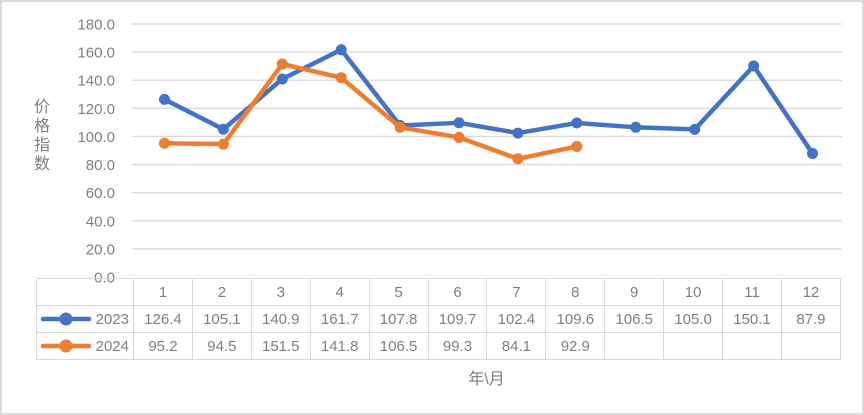  What do you see at coordinates (457, 346) in the screenshot?
I see `value-cell: 99.3` at bounding box center [457, 346].